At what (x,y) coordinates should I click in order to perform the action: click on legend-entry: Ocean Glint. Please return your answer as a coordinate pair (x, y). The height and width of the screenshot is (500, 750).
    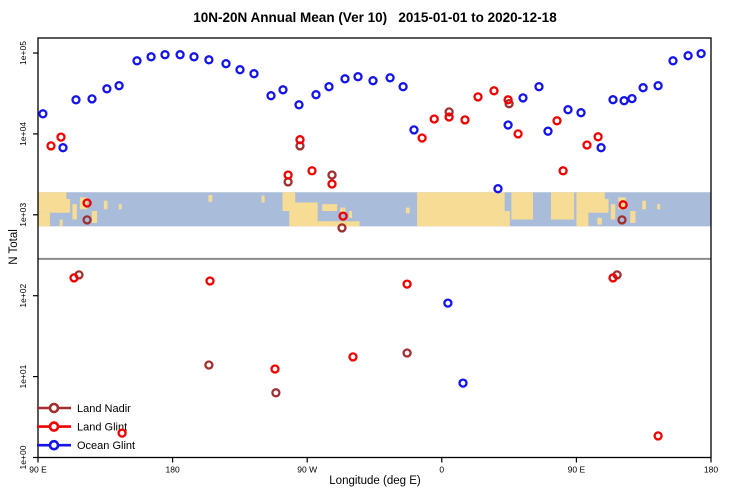
    Looking at the image, I should click on (86, 445).